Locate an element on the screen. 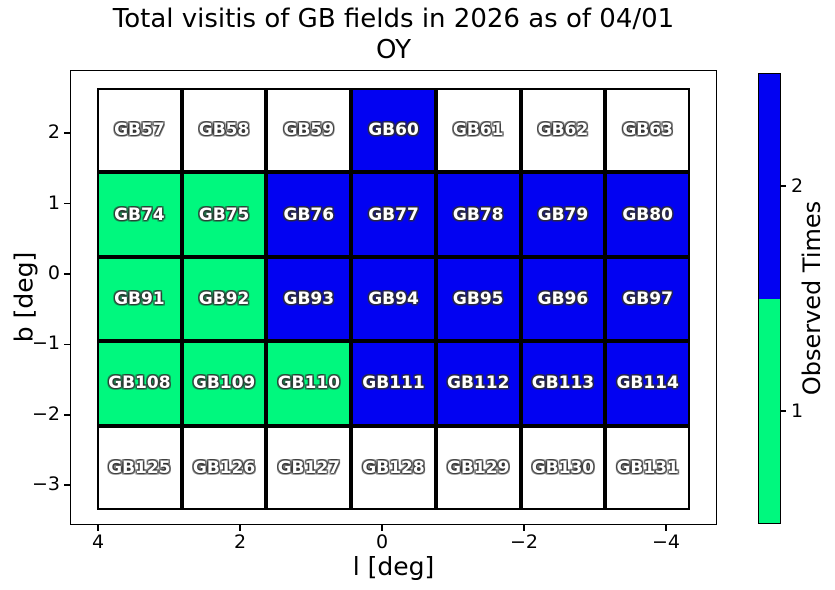 Image resolution: width=835 pixels, height=590 pixels. field-label: GB113 is located at coordinates (563, 383).